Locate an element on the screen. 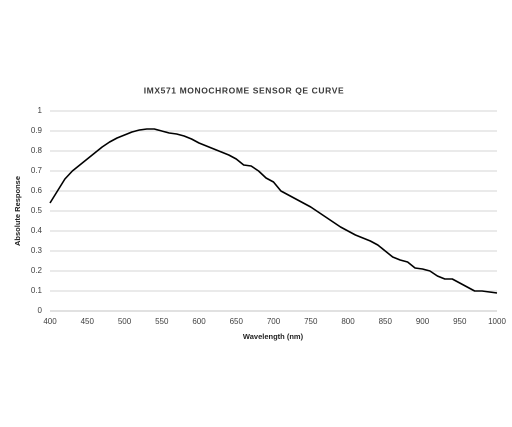 This screenshot has width=512, height=427. y-tick-label: 0.4 is located at coordinates (37, 230).